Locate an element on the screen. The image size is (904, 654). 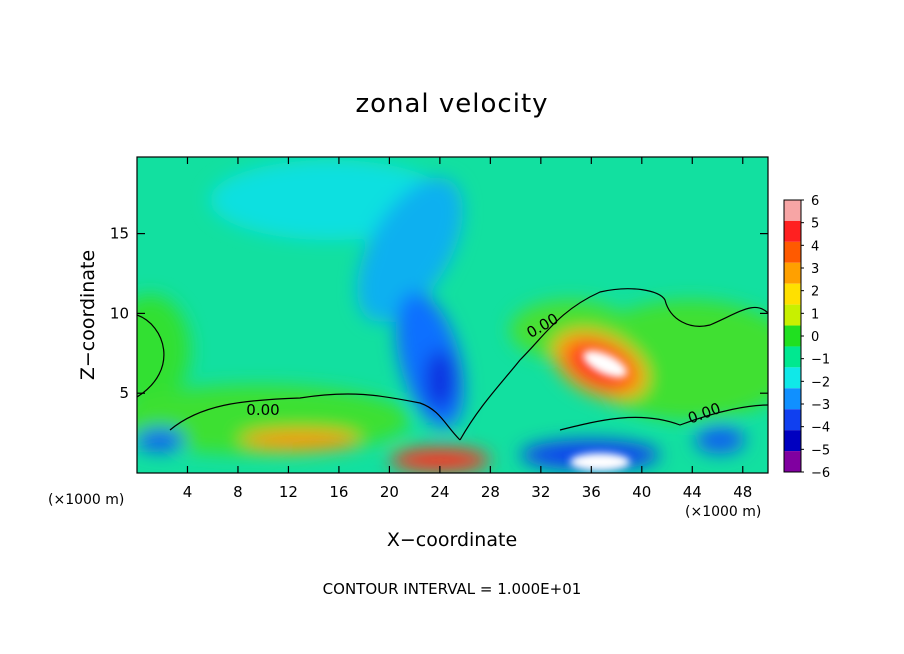
field-peaks is located at coordinates (600, 410).